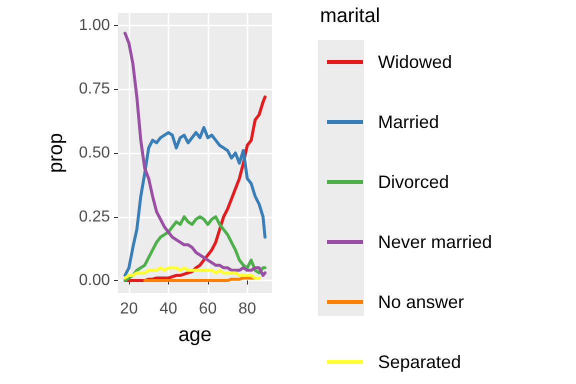  I want to click on y-tick-label: 0.75, so click(94, 89).